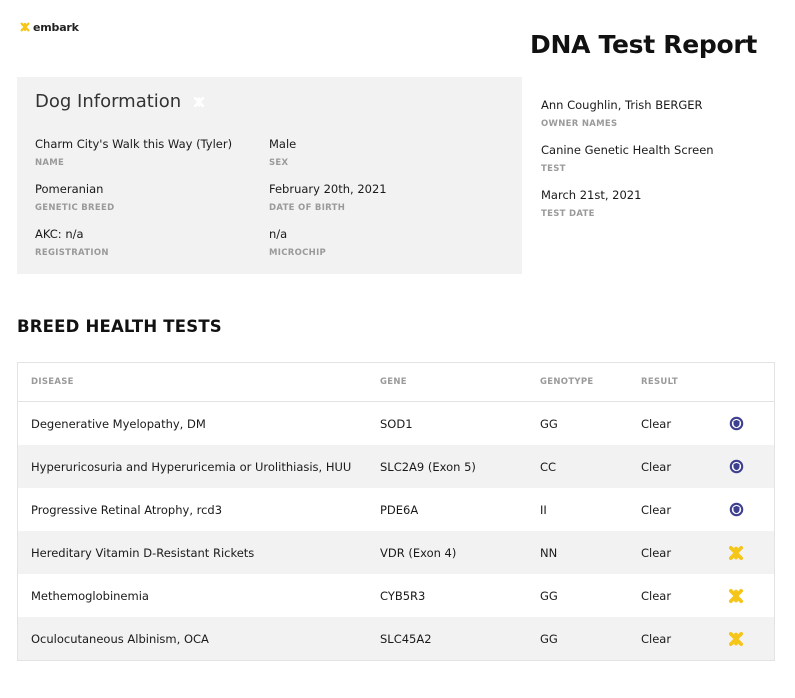 The height and width of the screenshot is (698, 795). Describe the element at coordinates (659, 382) in the screenshot. I see `header-result: RESULT` at that location.